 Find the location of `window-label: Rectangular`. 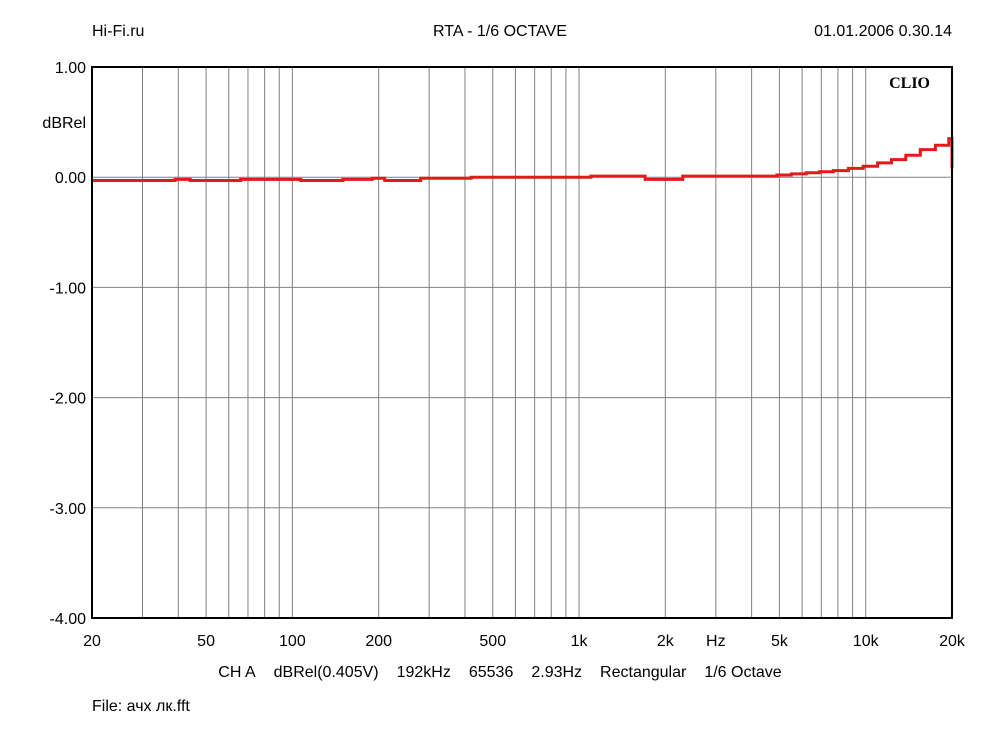

window-label: Rectangular is located at coordinates (643, 672).